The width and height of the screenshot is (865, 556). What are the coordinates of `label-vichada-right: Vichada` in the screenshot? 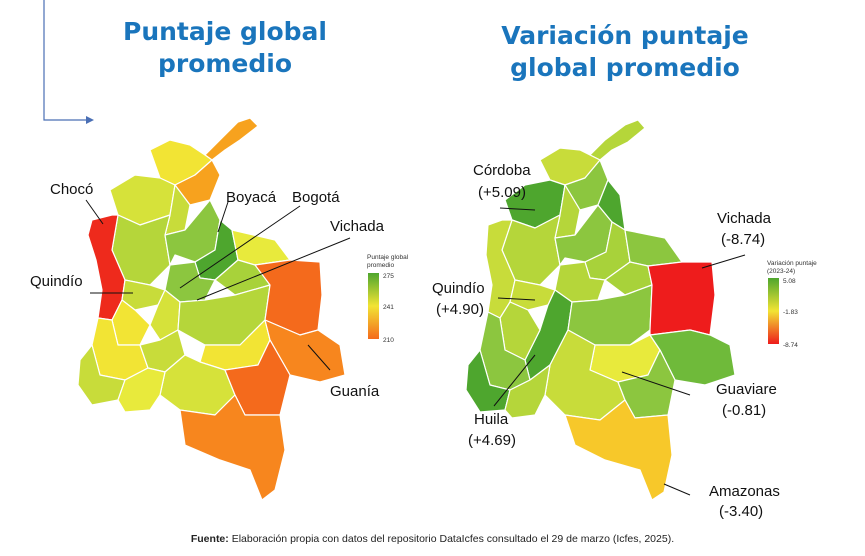 It's located at (744, 218).